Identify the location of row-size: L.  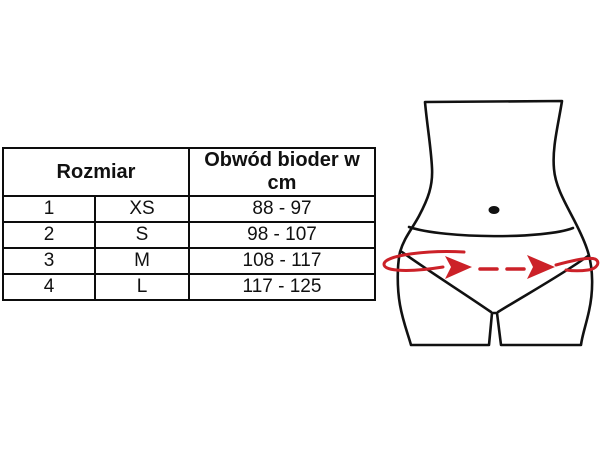
(142, 287).